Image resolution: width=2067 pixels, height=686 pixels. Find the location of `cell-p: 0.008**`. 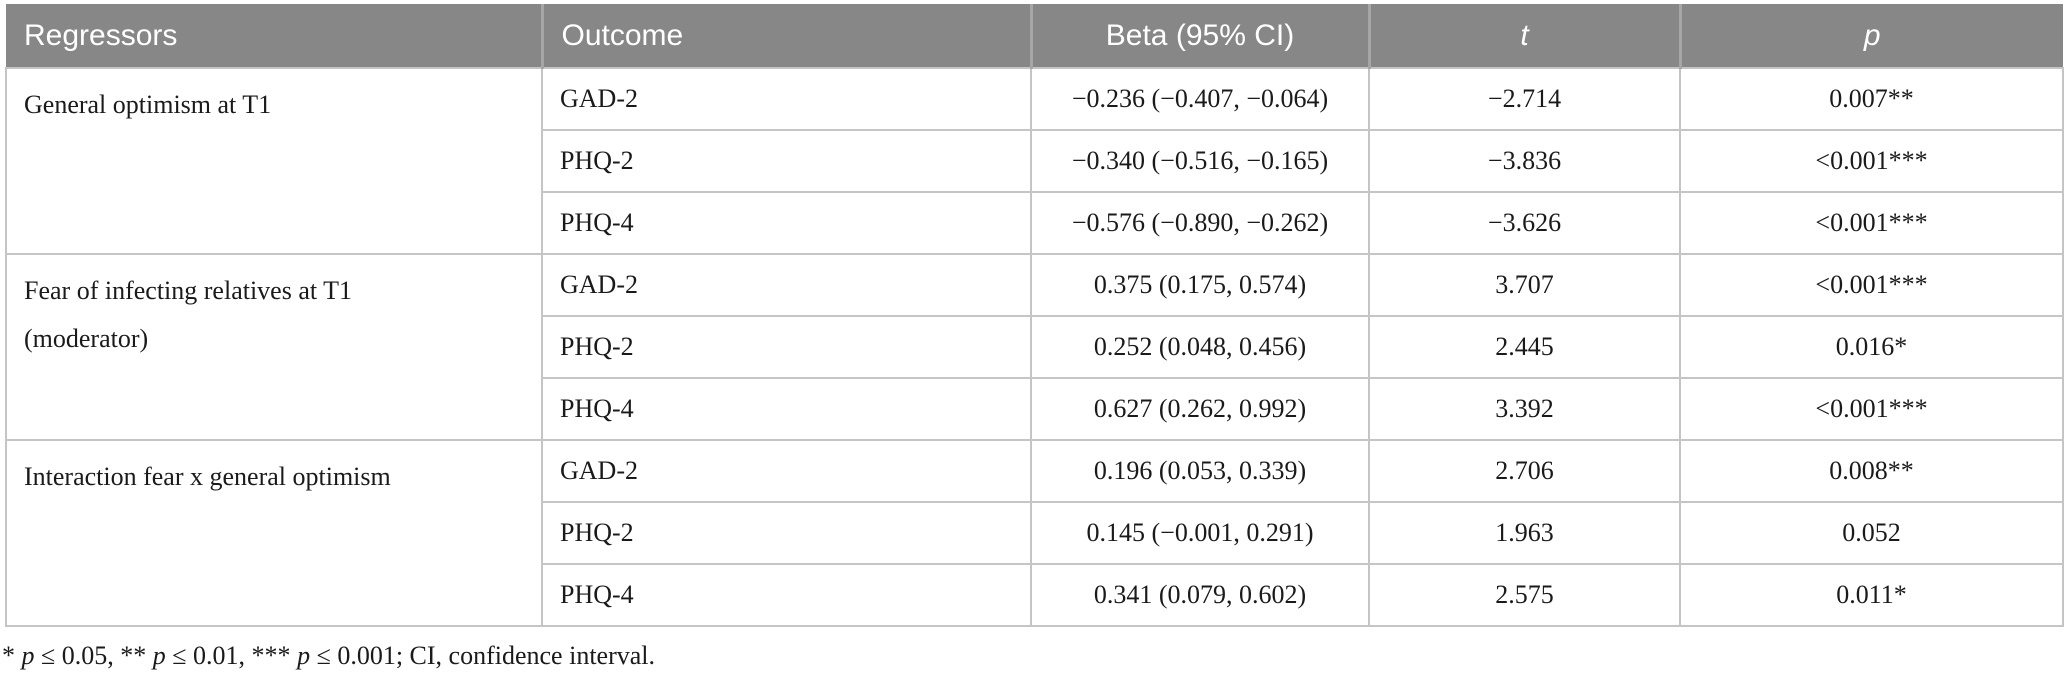

cell-p: 0.008** is located at coordinates (1871, 471).